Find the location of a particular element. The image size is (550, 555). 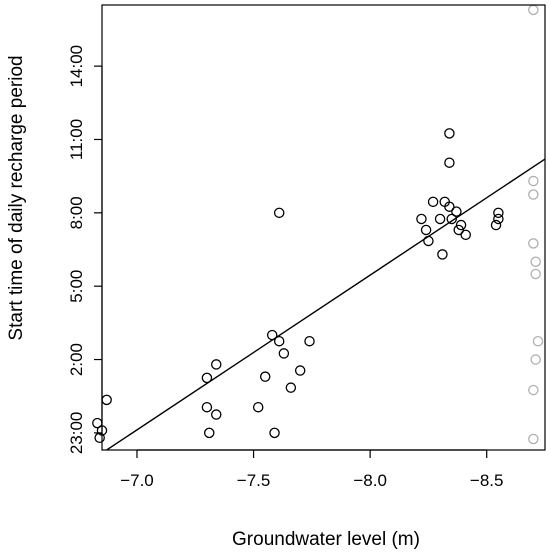

x-tick-label: −8.5 is located at coordinates (487, 480).